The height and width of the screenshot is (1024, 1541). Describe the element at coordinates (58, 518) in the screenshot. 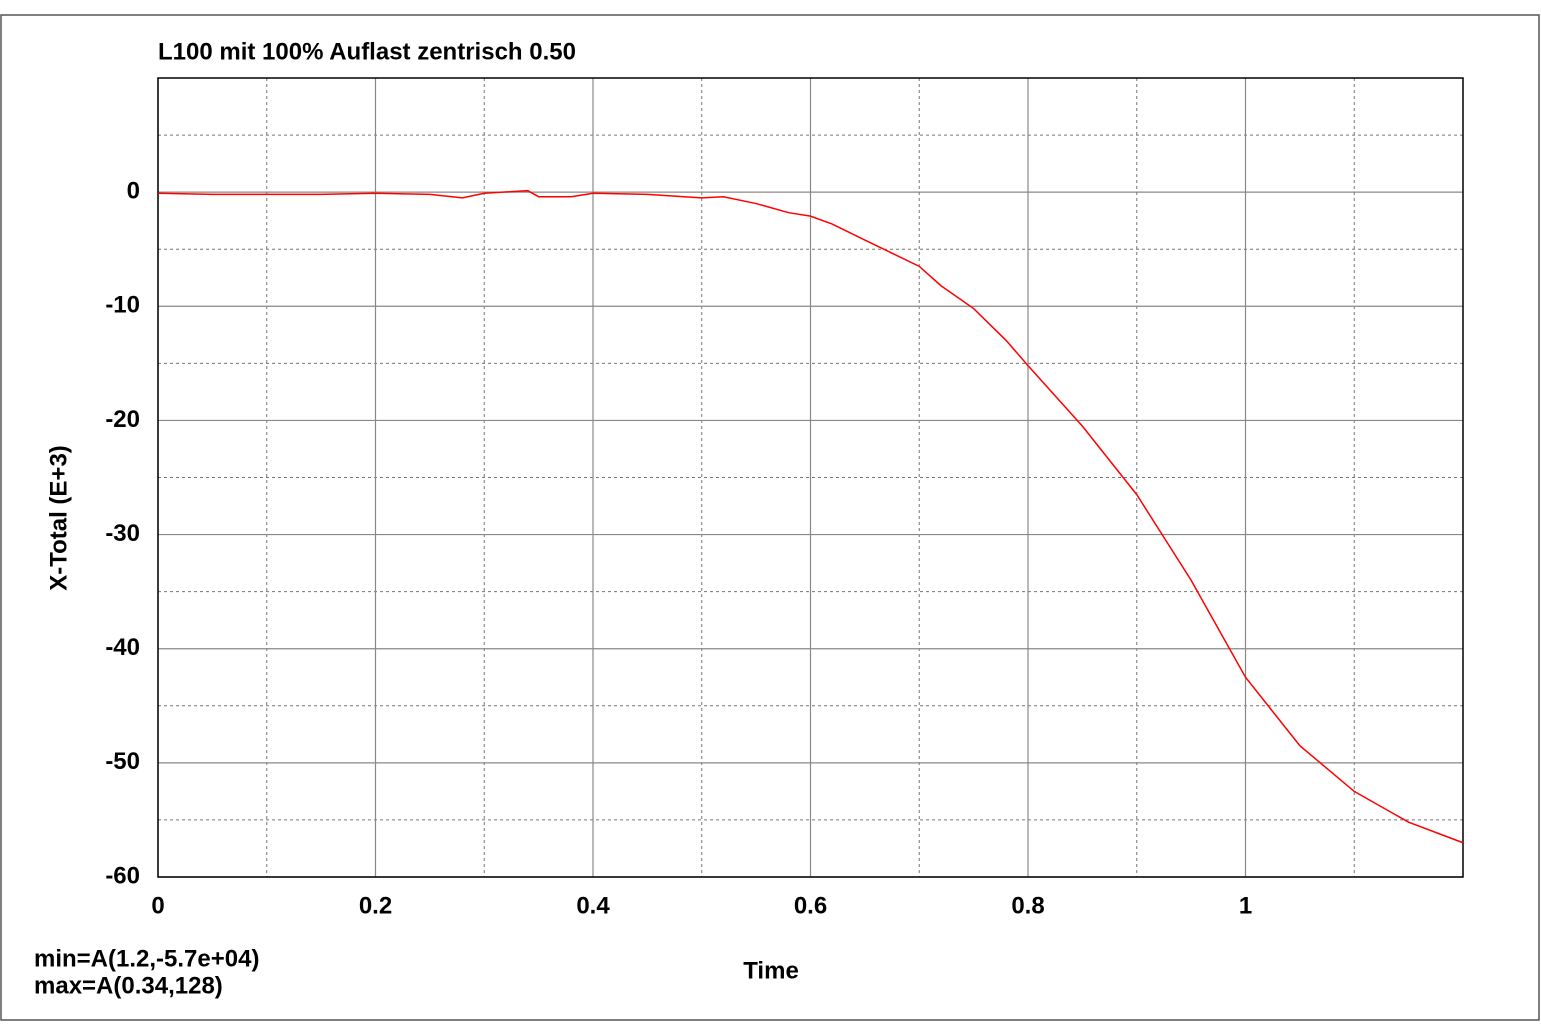

I see `y-axis-label: X-Total (E+3)` at that location.